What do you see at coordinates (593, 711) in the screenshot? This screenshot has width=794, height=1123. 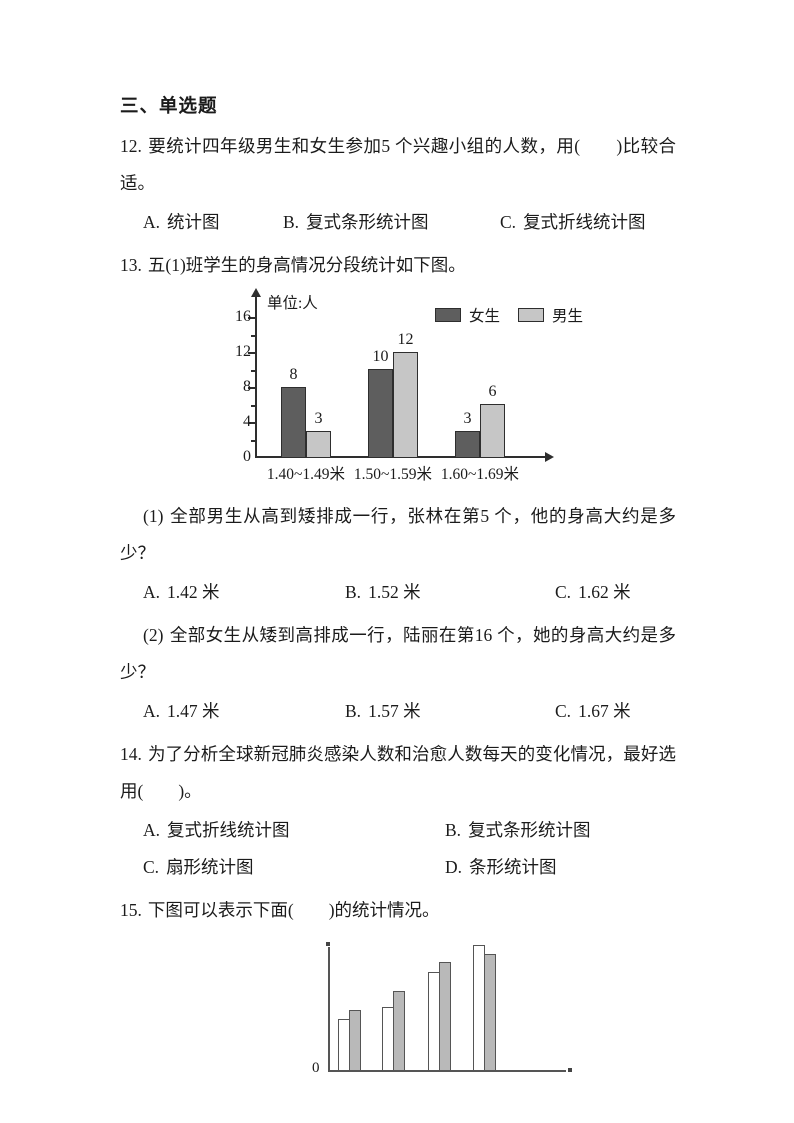 I see `option-s2-c: C. 1.67 米` at bounding box center [593, 711].